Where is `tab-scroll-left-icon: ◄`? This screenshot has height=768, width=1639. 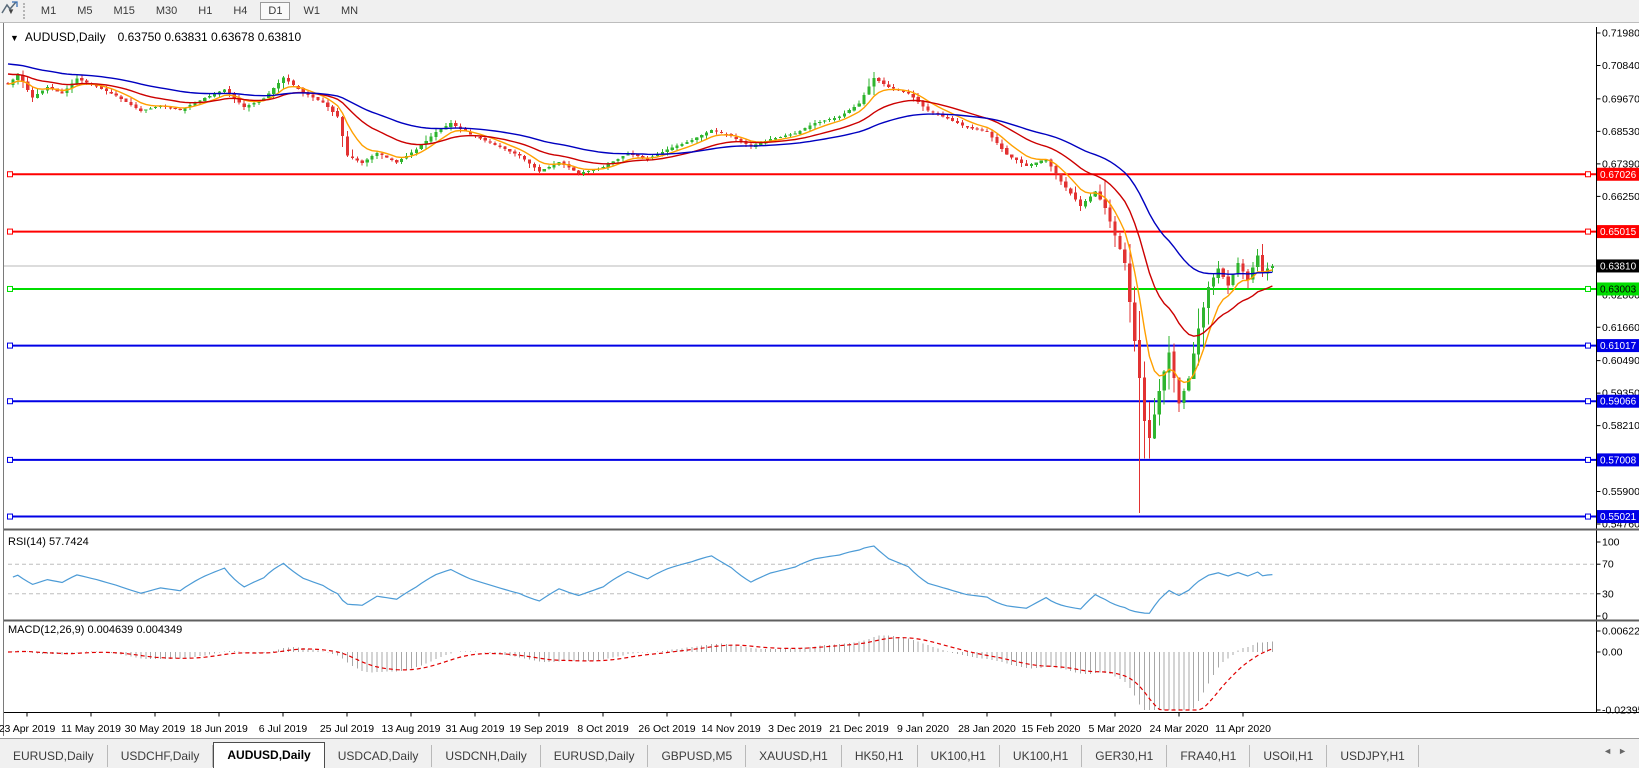 tab-scroll-left-icon: ◄ is located at coordinates (1611, 751).